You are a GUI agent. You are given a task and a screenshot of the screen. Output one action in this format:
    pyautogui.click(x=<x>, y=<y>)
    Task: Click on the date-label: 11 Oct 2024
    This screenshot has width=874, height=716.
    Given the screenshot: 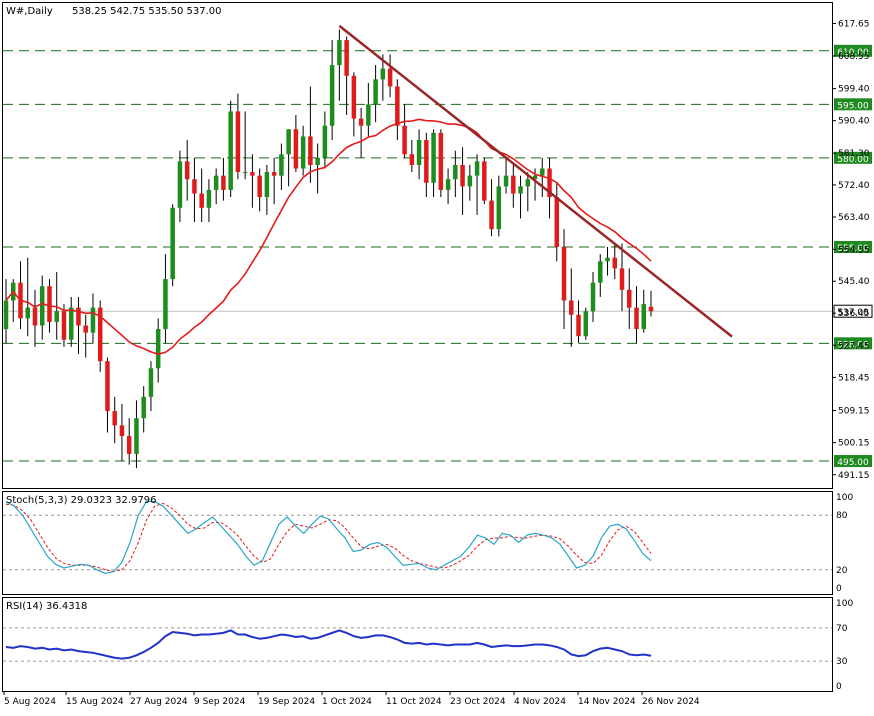 What is the action you would take?
    pyautogui.click(x=414, y=702)
    